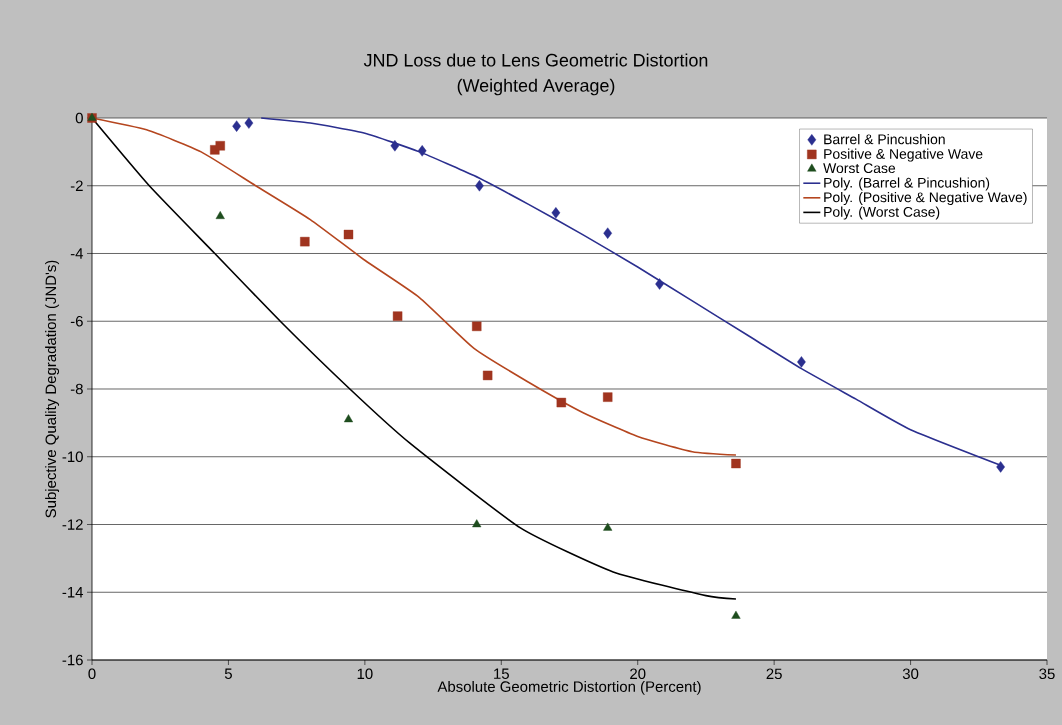  I want to click on x-tick-label: 30, so click(910, 674).